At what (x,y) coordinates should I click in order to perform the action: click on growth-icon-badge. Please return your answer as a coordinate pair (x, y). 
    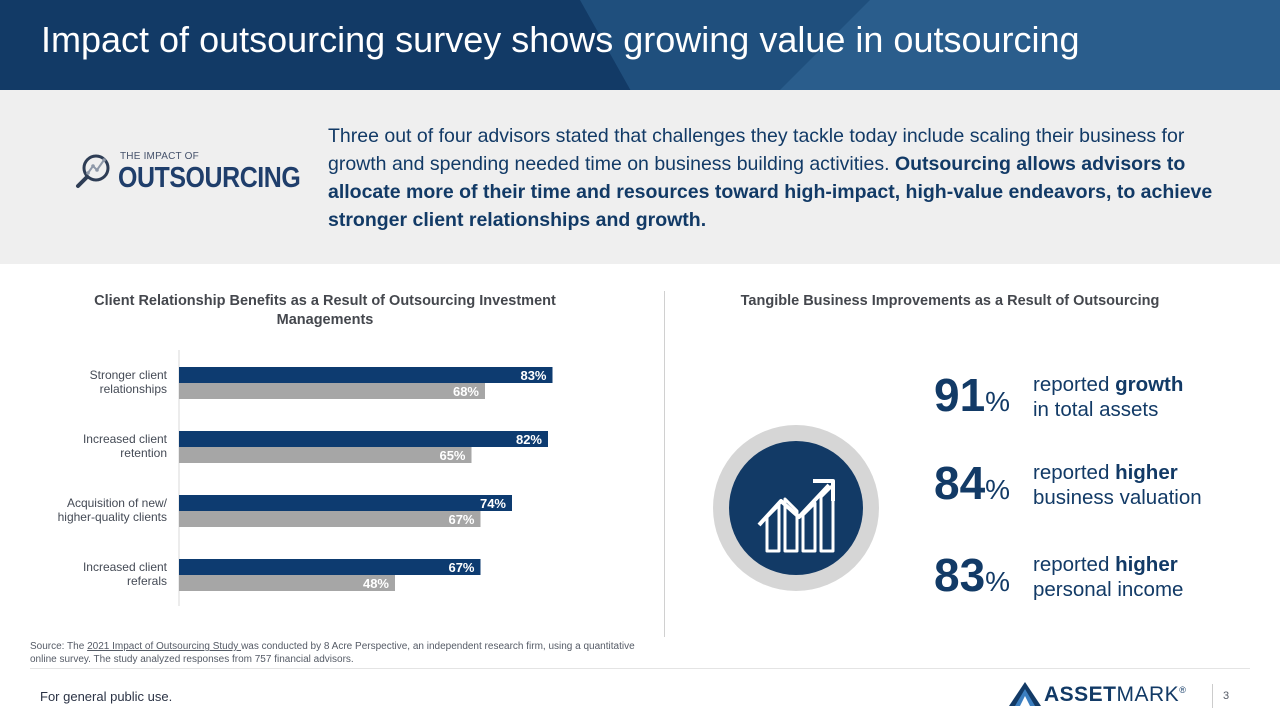
    Looking at the image, I should click on (796, 508).